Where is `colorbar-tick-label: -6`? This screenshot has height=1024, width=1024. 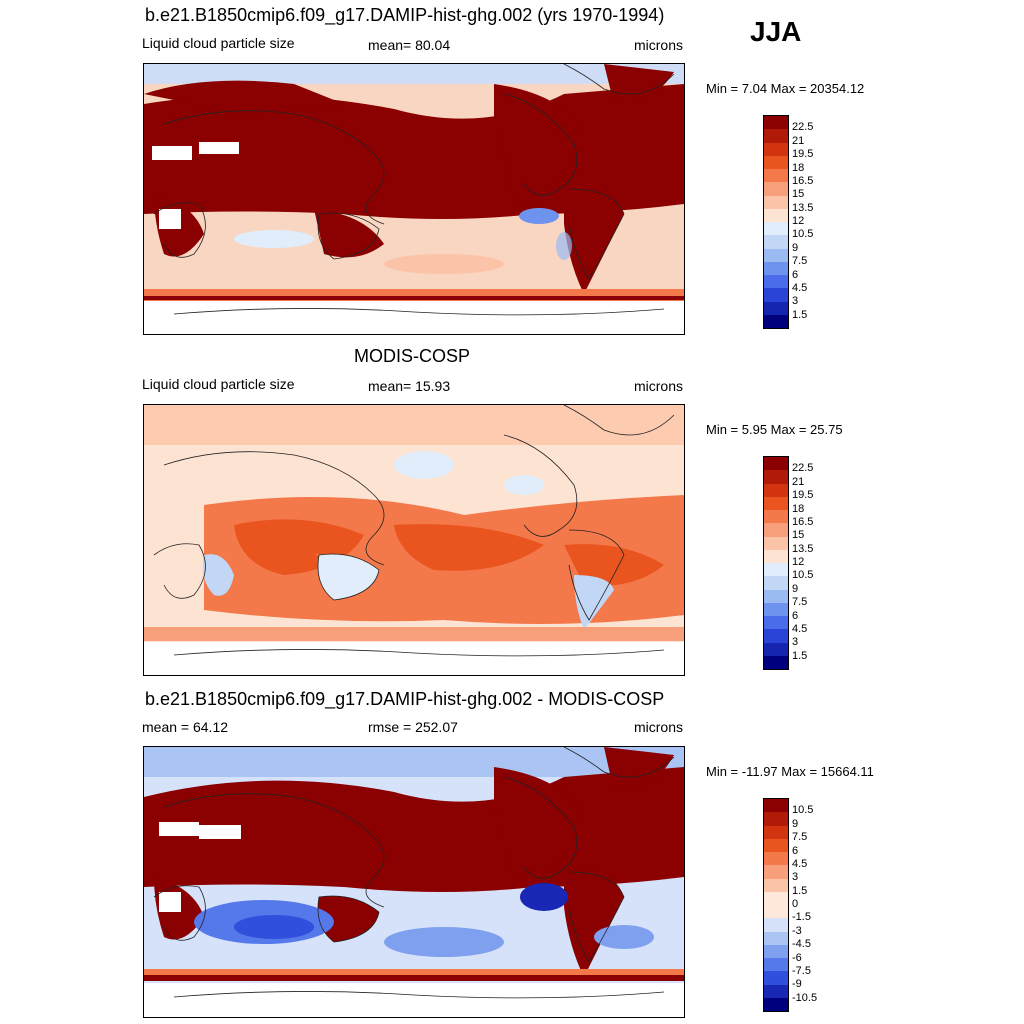 colorbar-tick-label: -6 is located at coordinates (797, 957).